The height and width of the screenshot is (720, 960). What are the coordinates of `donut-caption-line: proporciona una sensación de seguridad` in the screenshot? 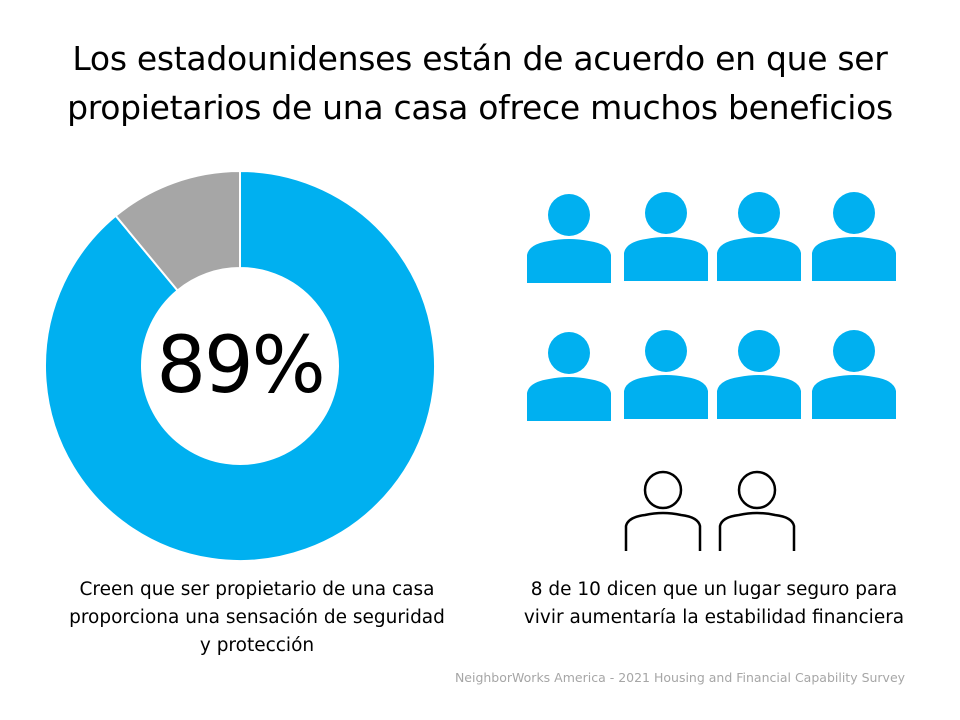 It's located at (257, 617).